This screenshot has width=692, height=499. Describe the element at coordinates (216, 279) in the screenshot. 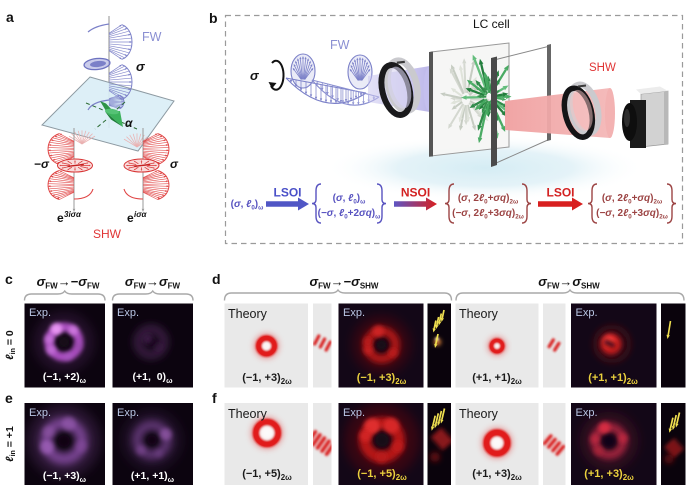

I see `svg-text: d` at that location.